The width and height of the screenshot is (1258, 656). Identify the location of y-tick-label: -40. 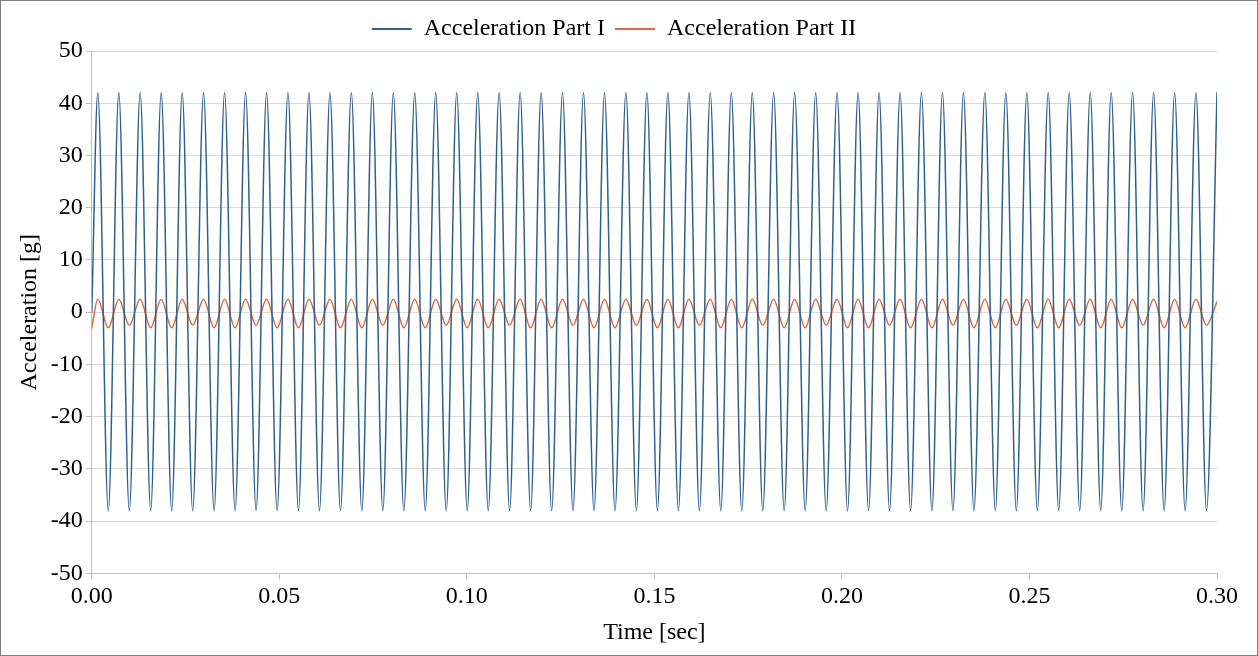
(66, 519).